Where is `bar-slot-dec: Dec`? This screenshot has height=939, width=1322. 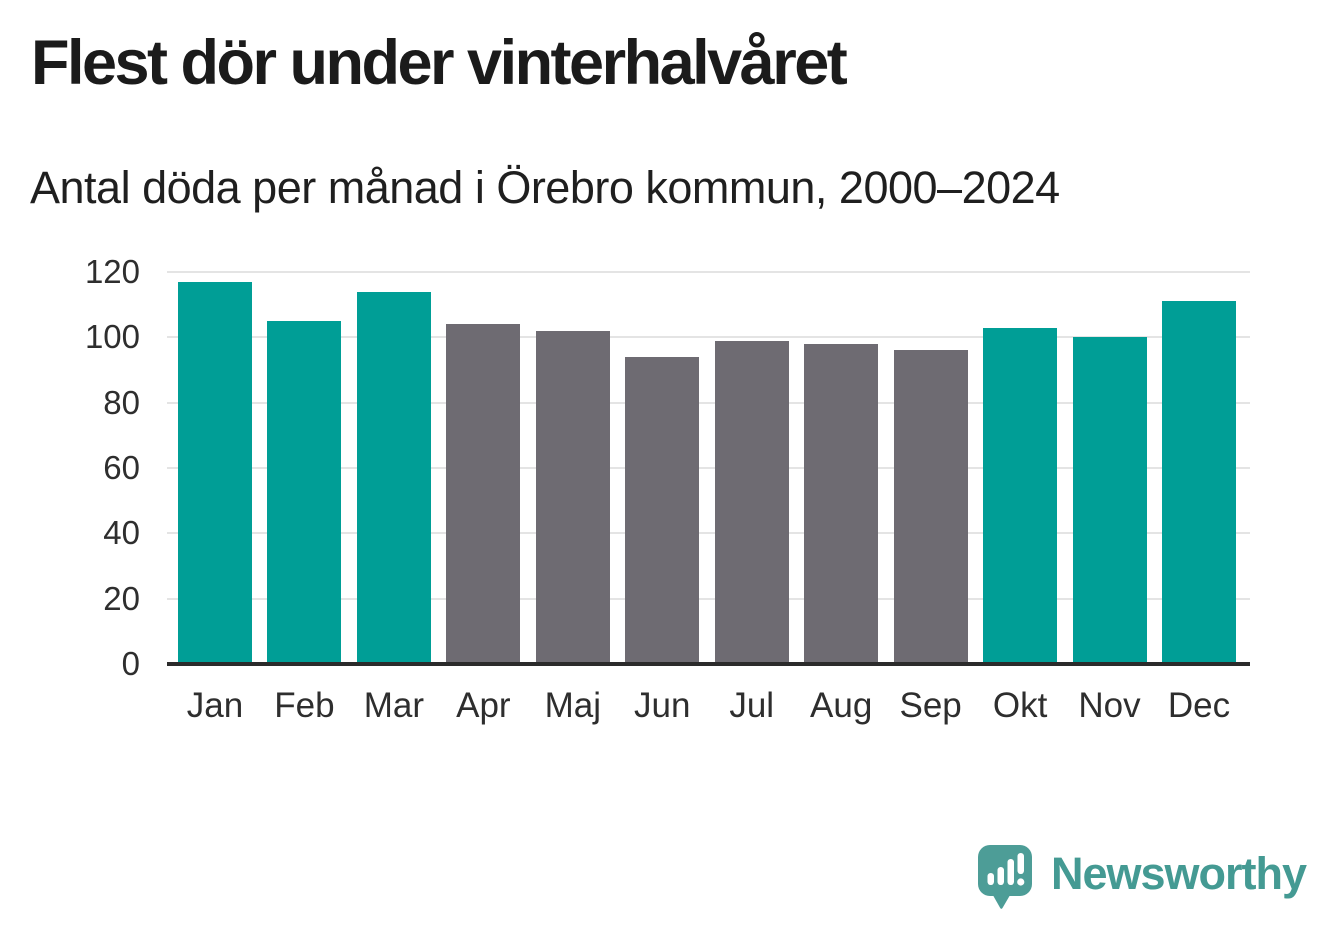 bar-slot-dec: Dec is located at coordinates (1198, 498).